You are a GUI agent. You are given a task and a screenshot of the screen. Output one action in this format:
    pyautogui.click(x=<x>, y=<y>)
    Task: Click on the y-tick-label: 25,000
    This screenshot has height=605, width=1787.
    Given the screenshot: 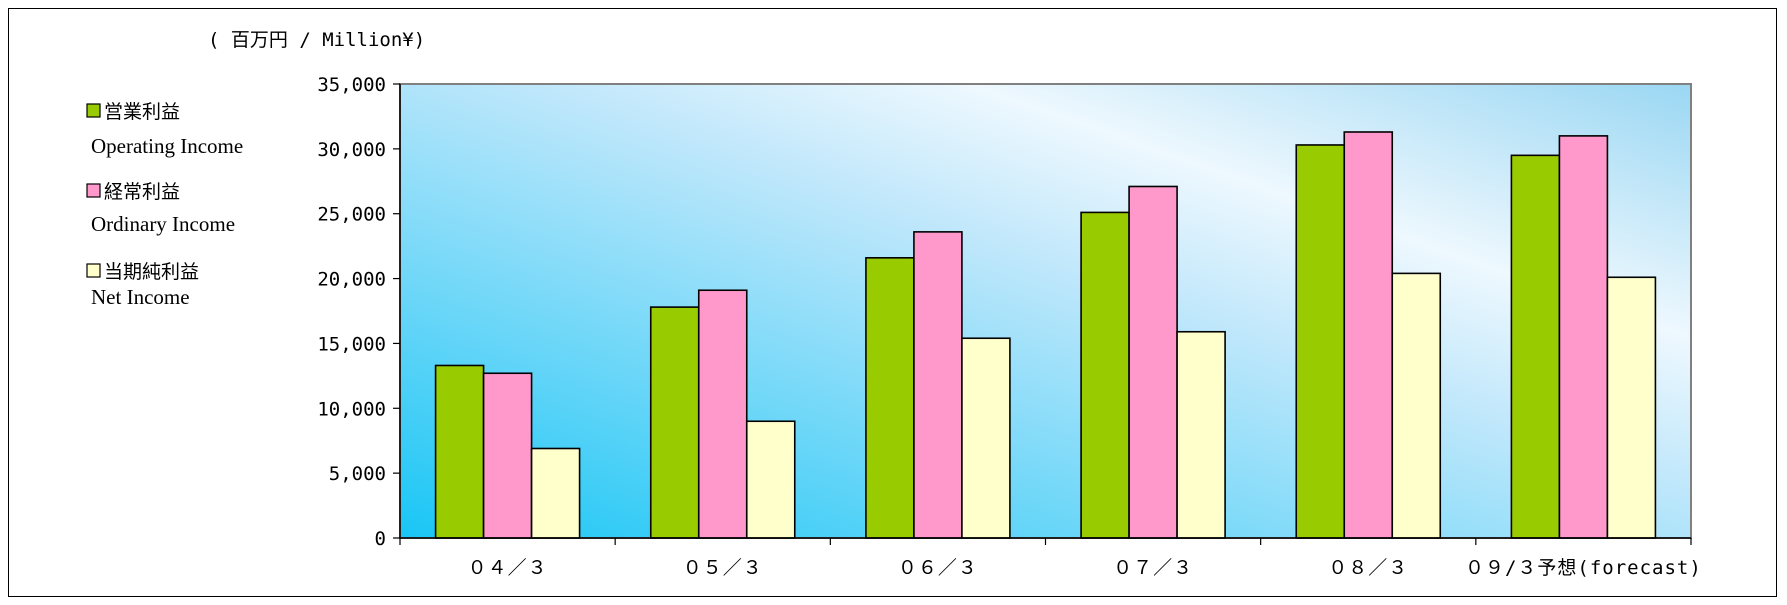 What is the action you would take?
    pyautogui.click(x=351, y=215)
    